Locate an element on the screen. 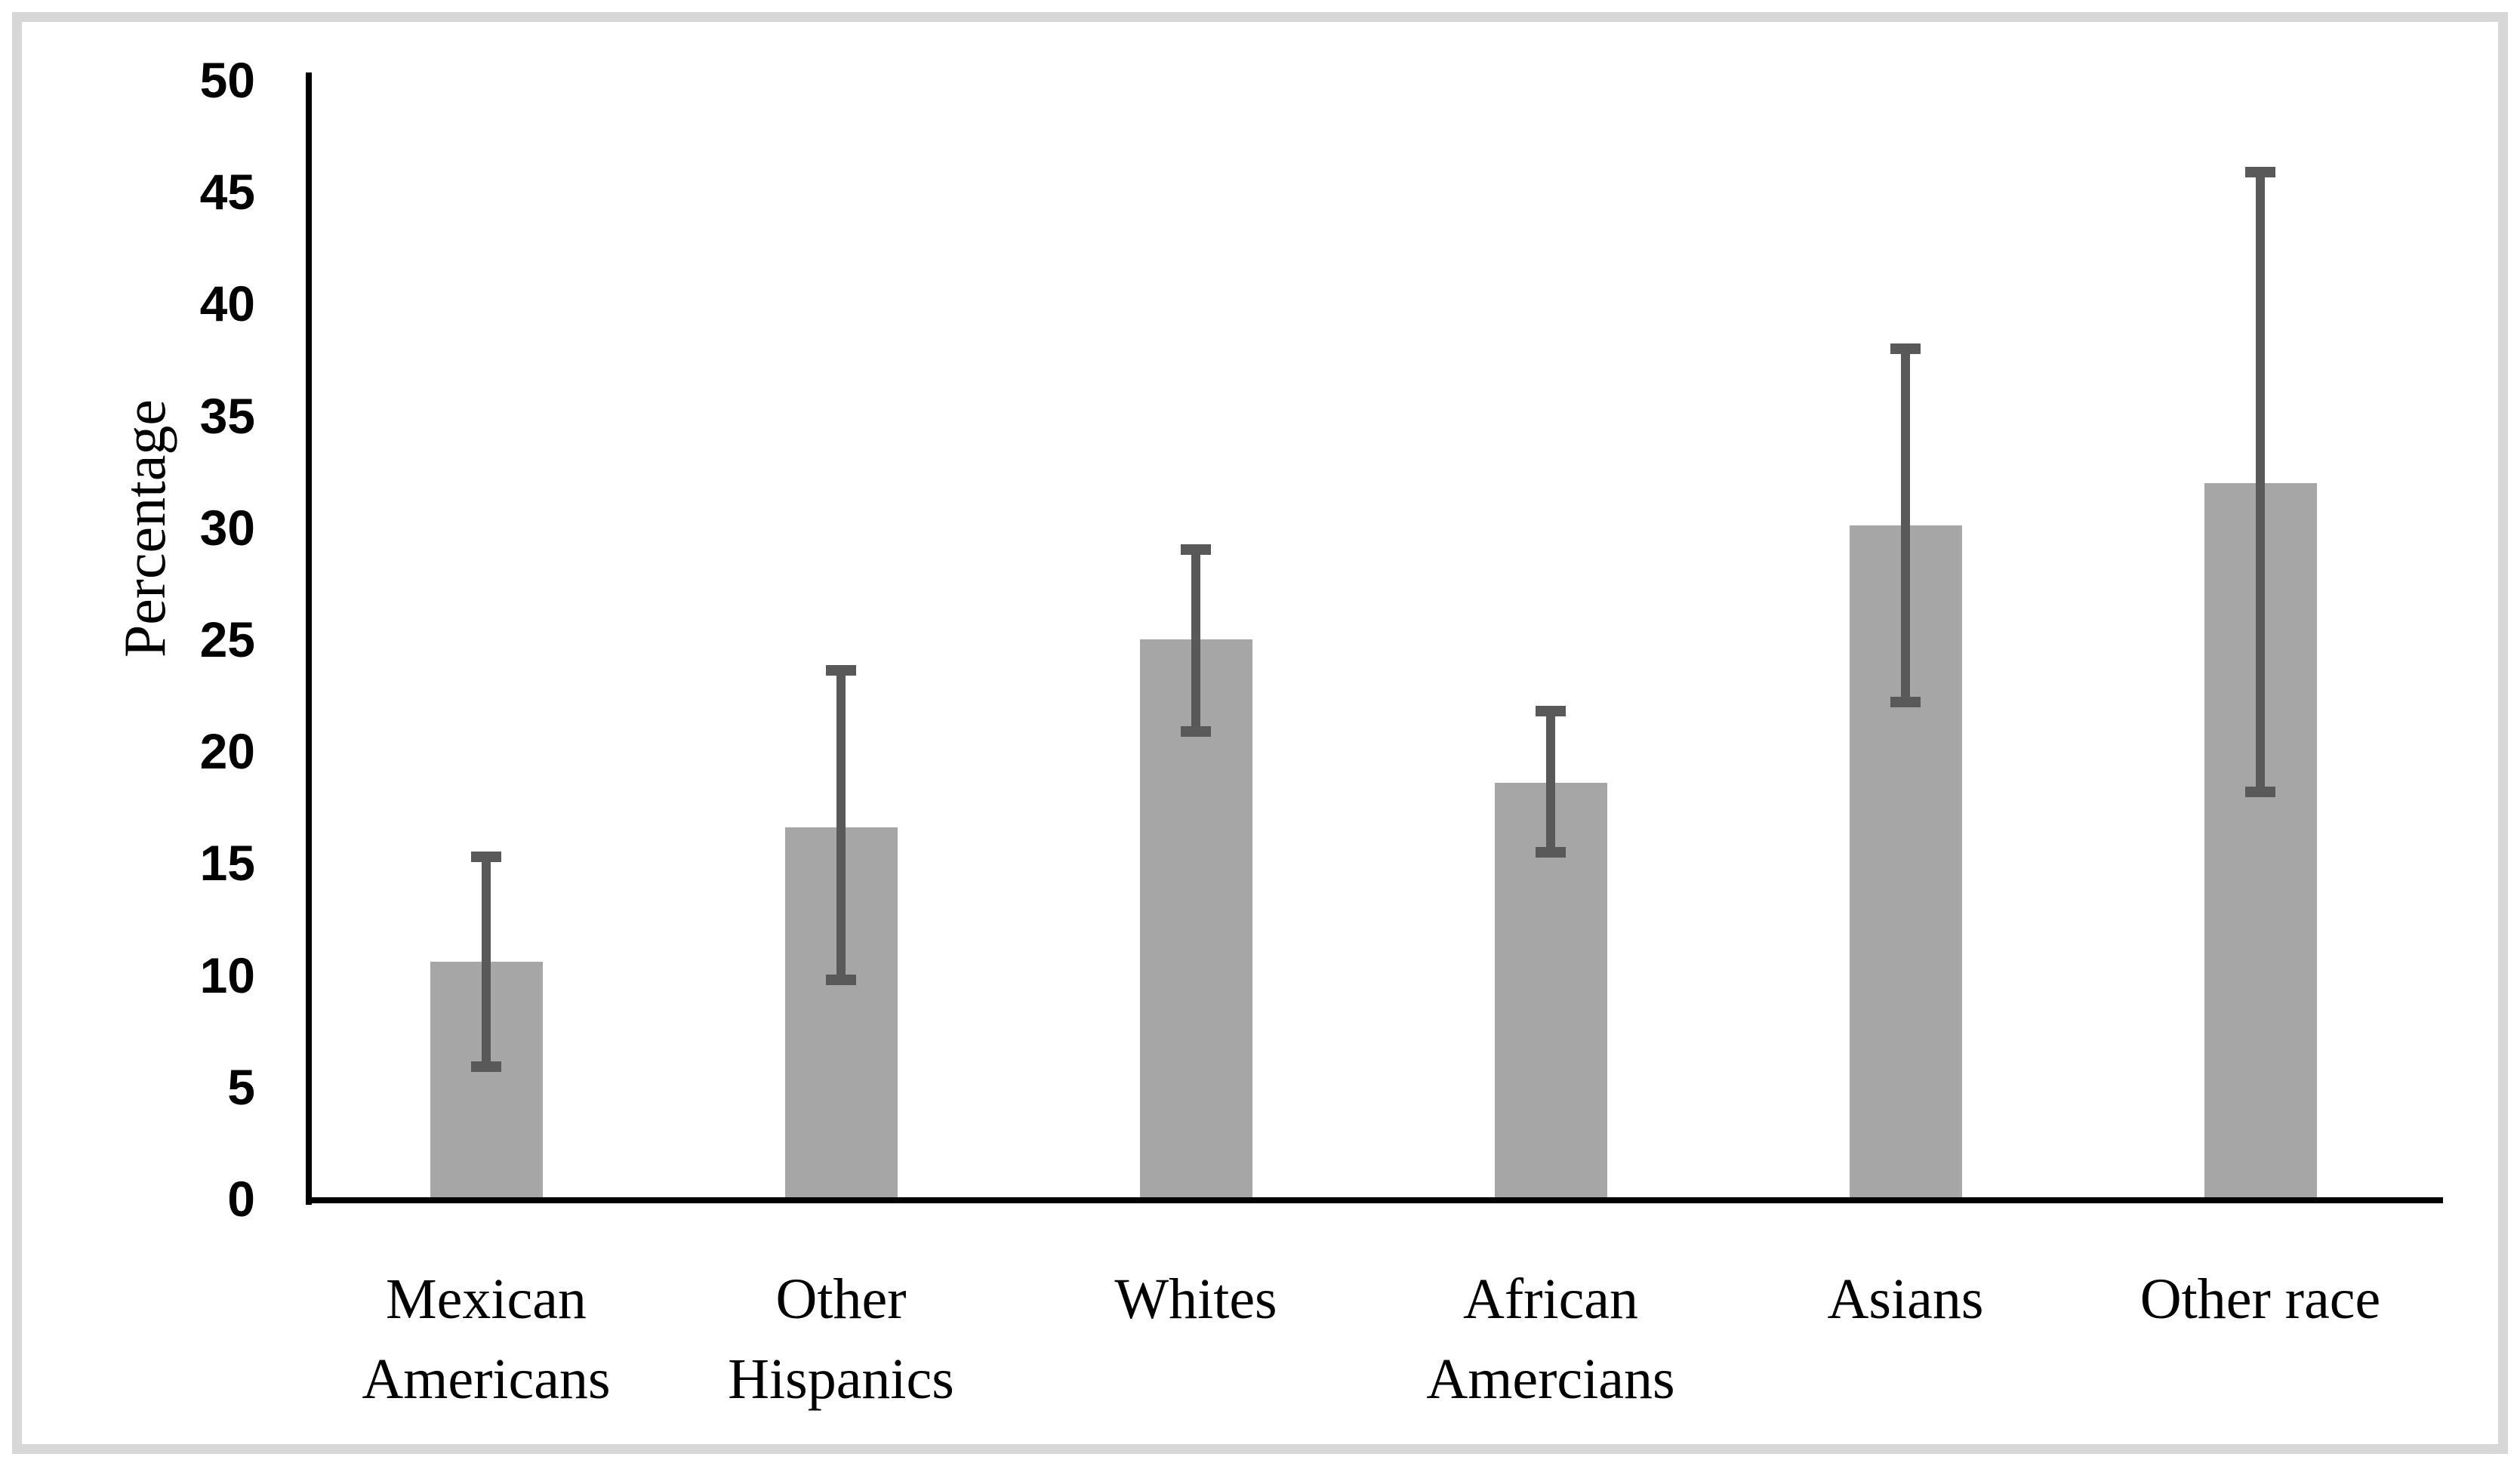 This screenshot has width=2520, height=1466. y-axis-tick-label: 15 is located at coordinates (227, 864).